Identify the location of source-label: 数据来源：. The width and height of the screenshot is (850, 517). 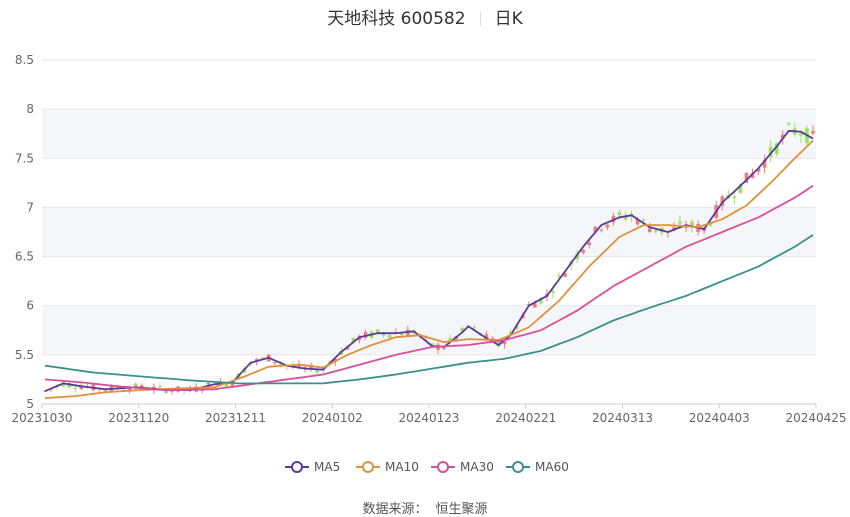
(395, 509).